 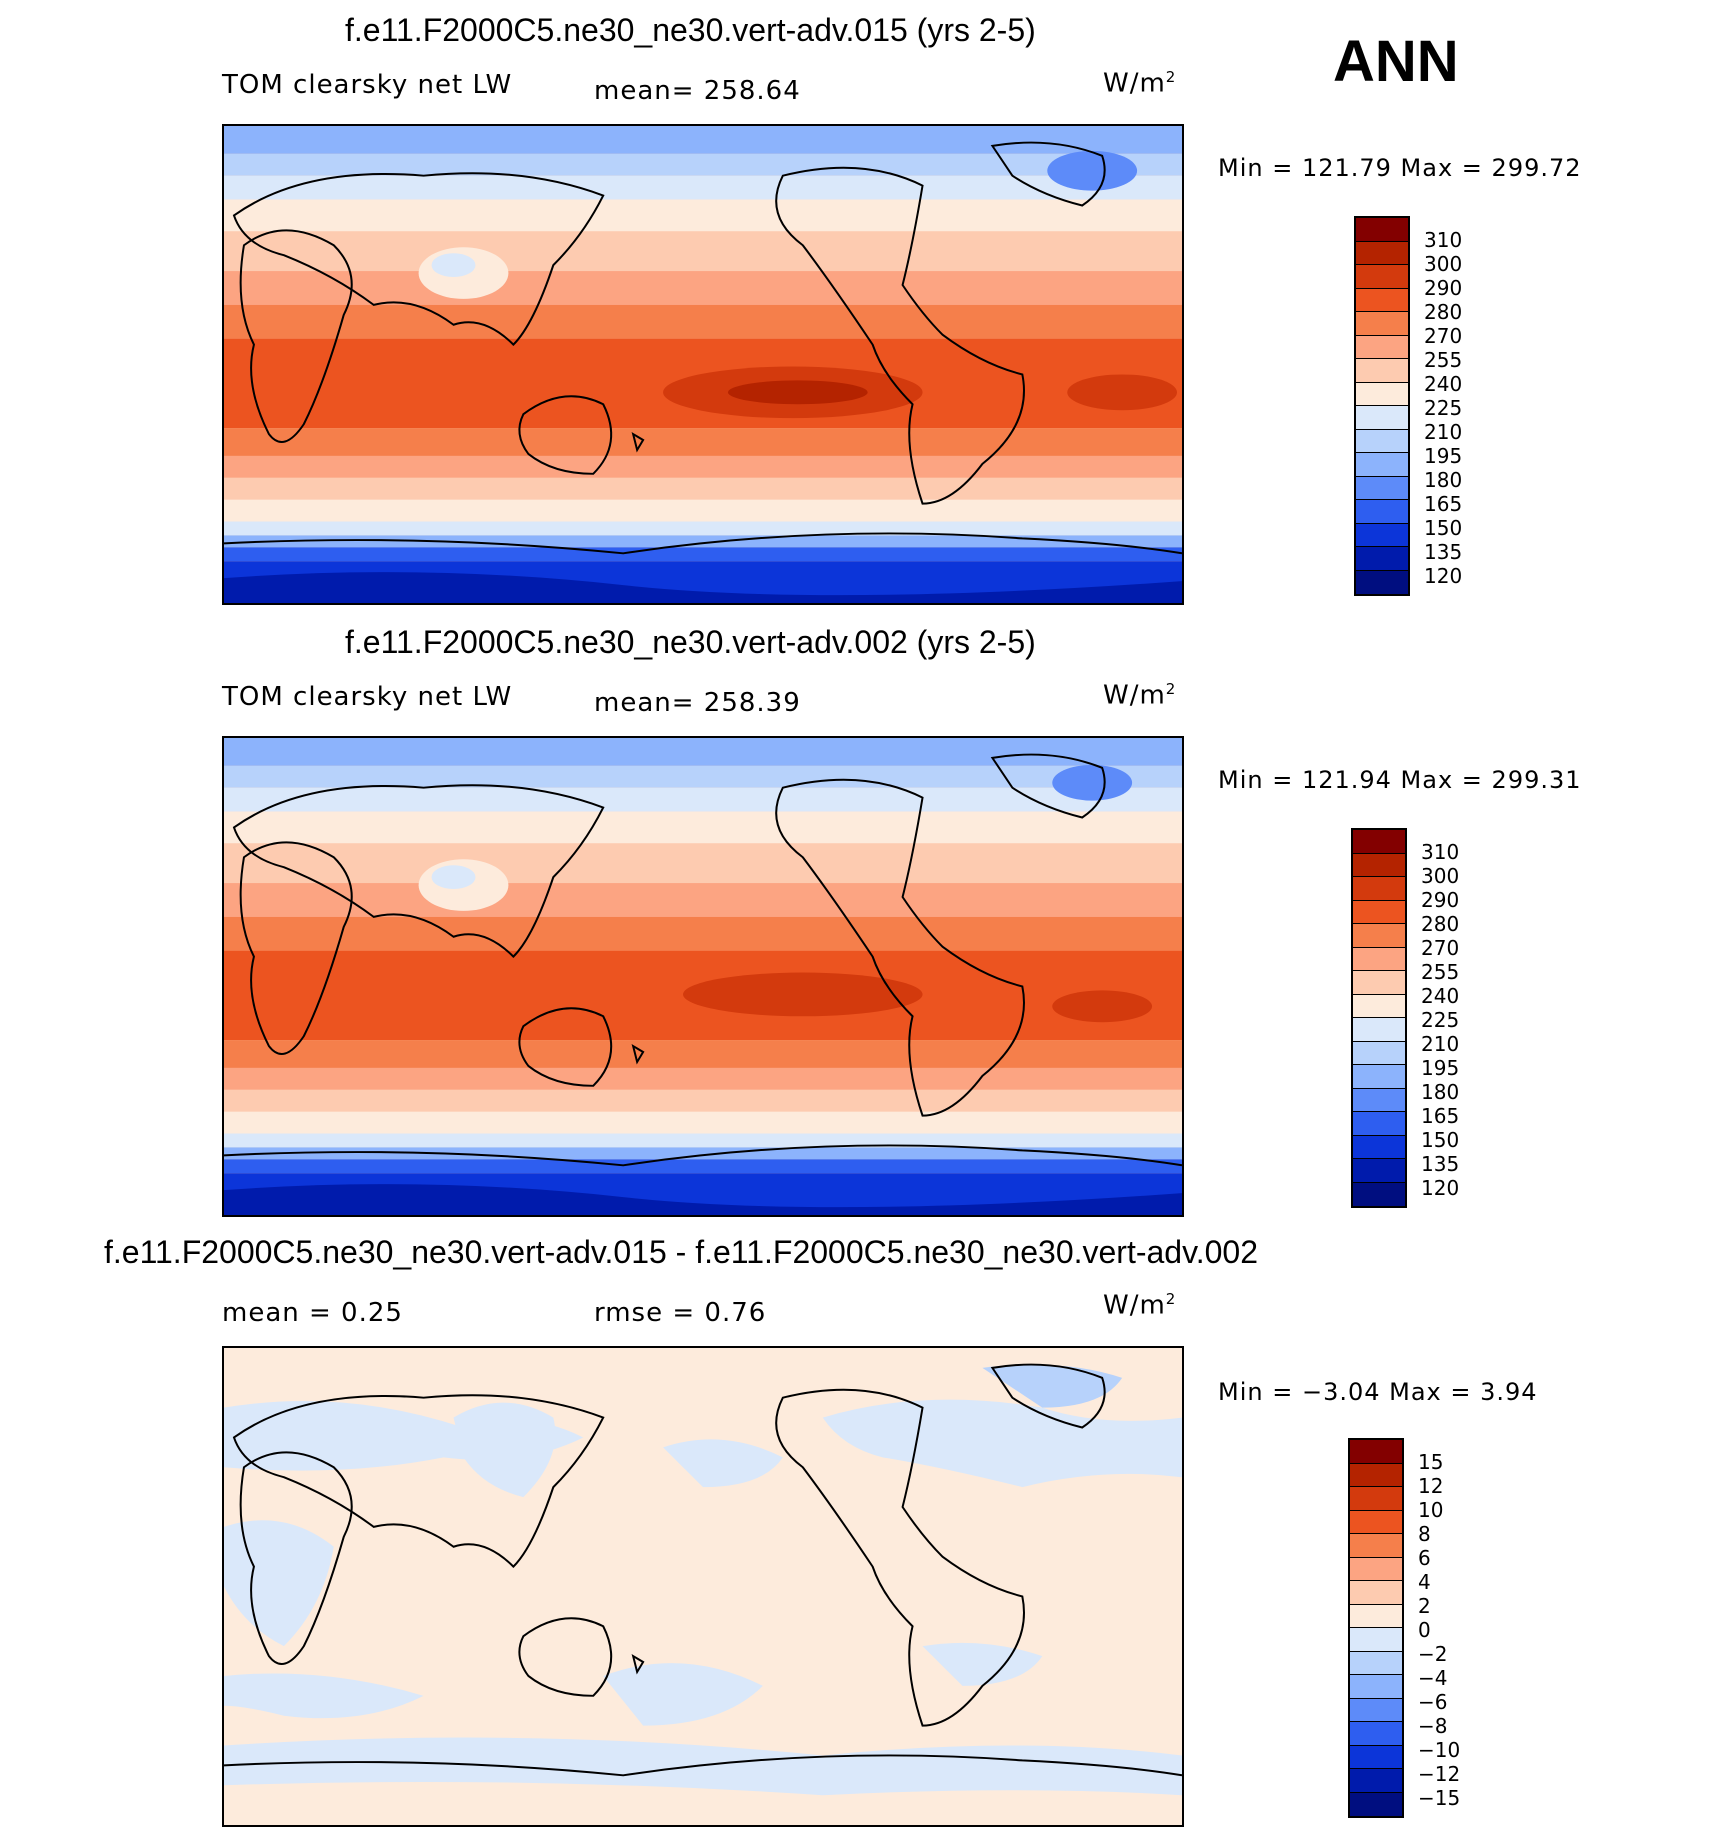 I want to click on colorbar-tick: −6, so click(x=1433, y=1702).